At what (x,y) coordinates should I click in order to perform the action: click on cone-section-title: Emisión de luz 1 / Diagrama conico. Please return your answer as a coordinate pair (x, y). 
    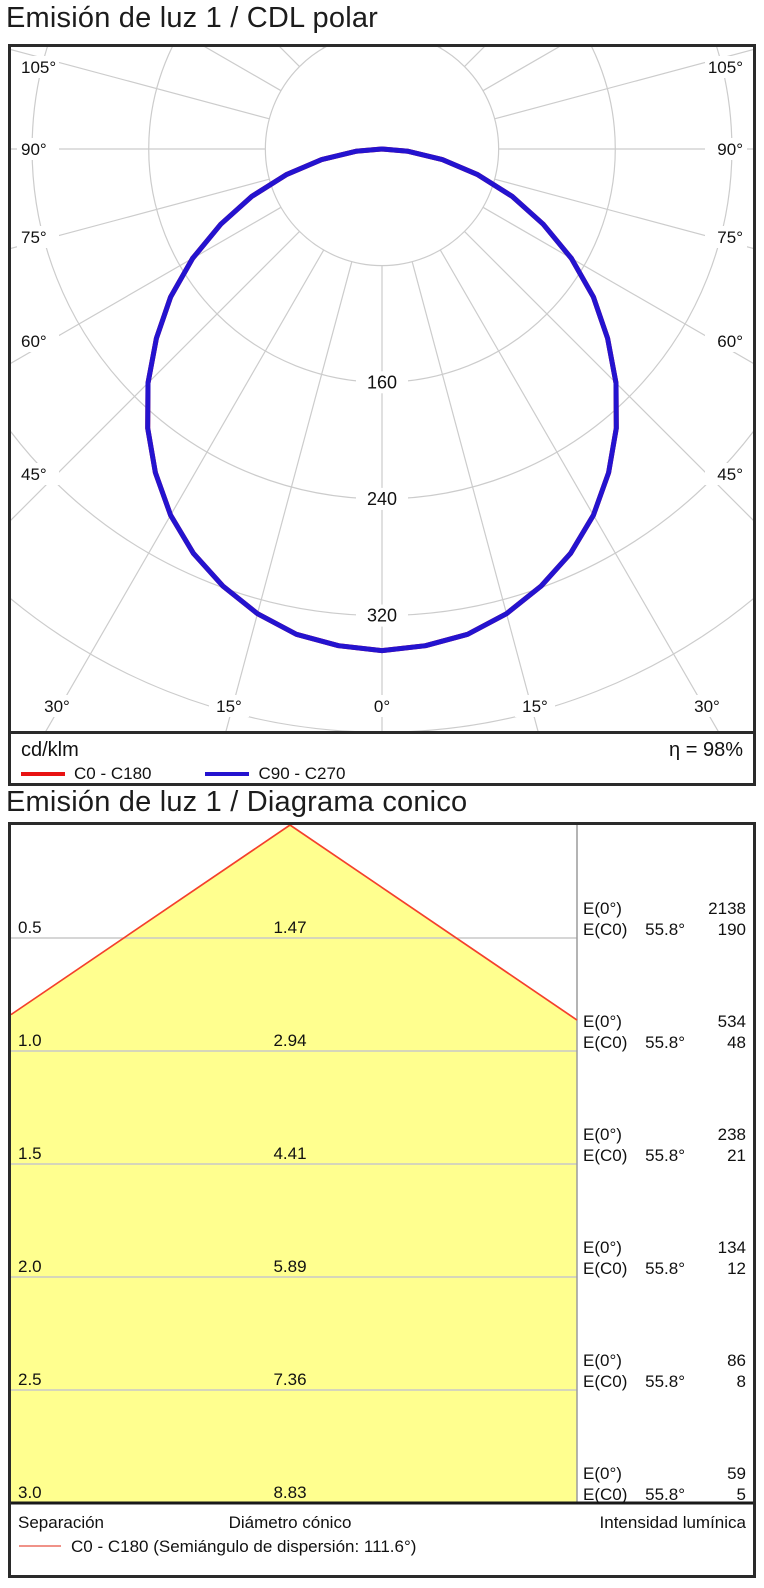
    Looking at the image, I should click on (237, 802).